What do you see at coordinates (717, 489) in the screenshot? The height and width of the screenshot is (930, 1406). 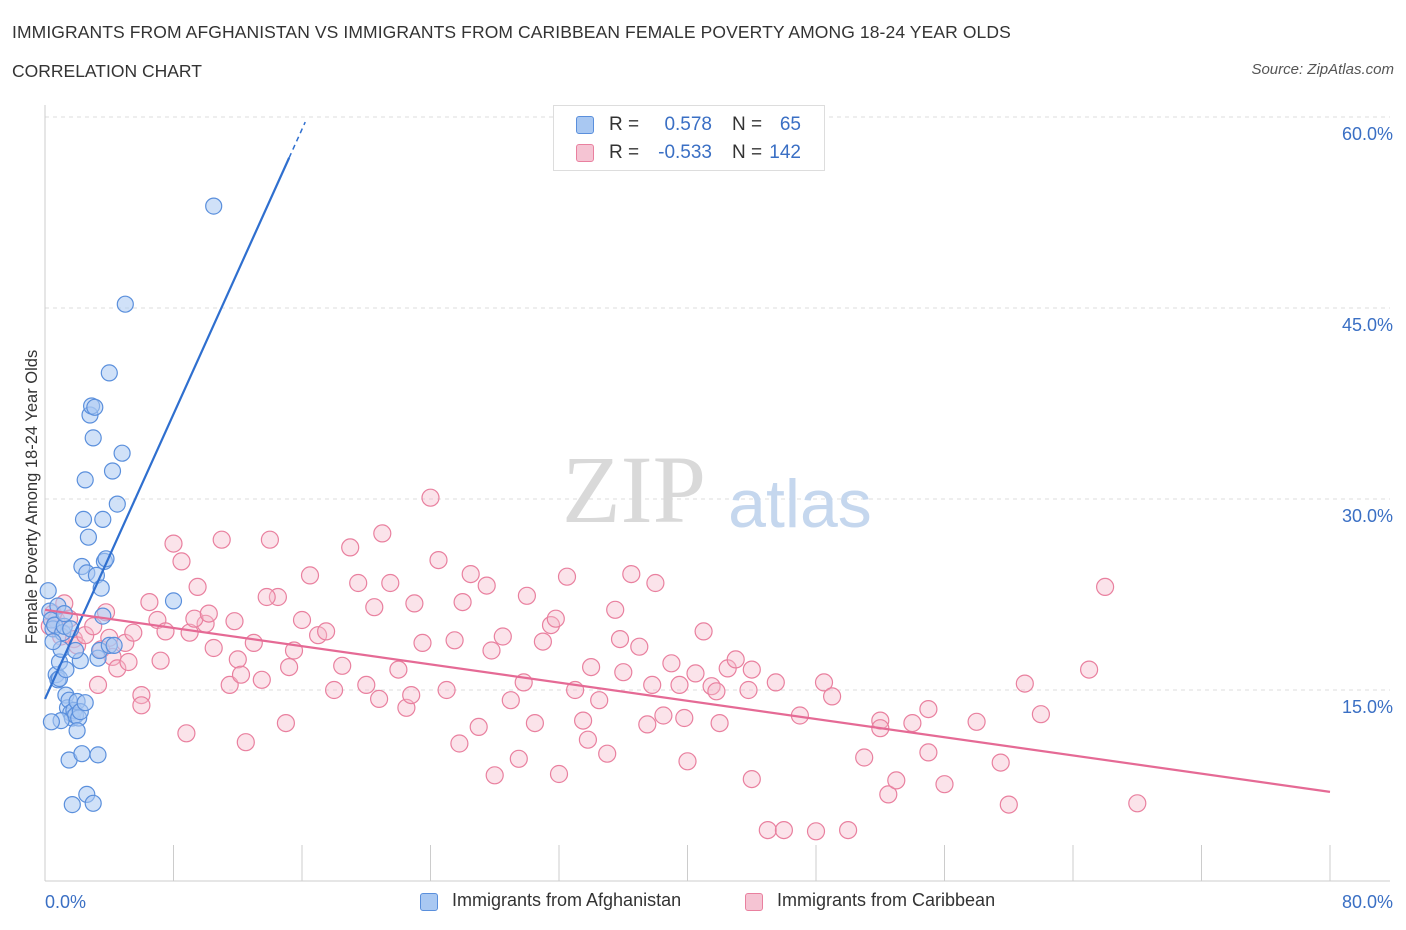 I see `watermark: ZIP atlas` at bounding box center [717, 489].